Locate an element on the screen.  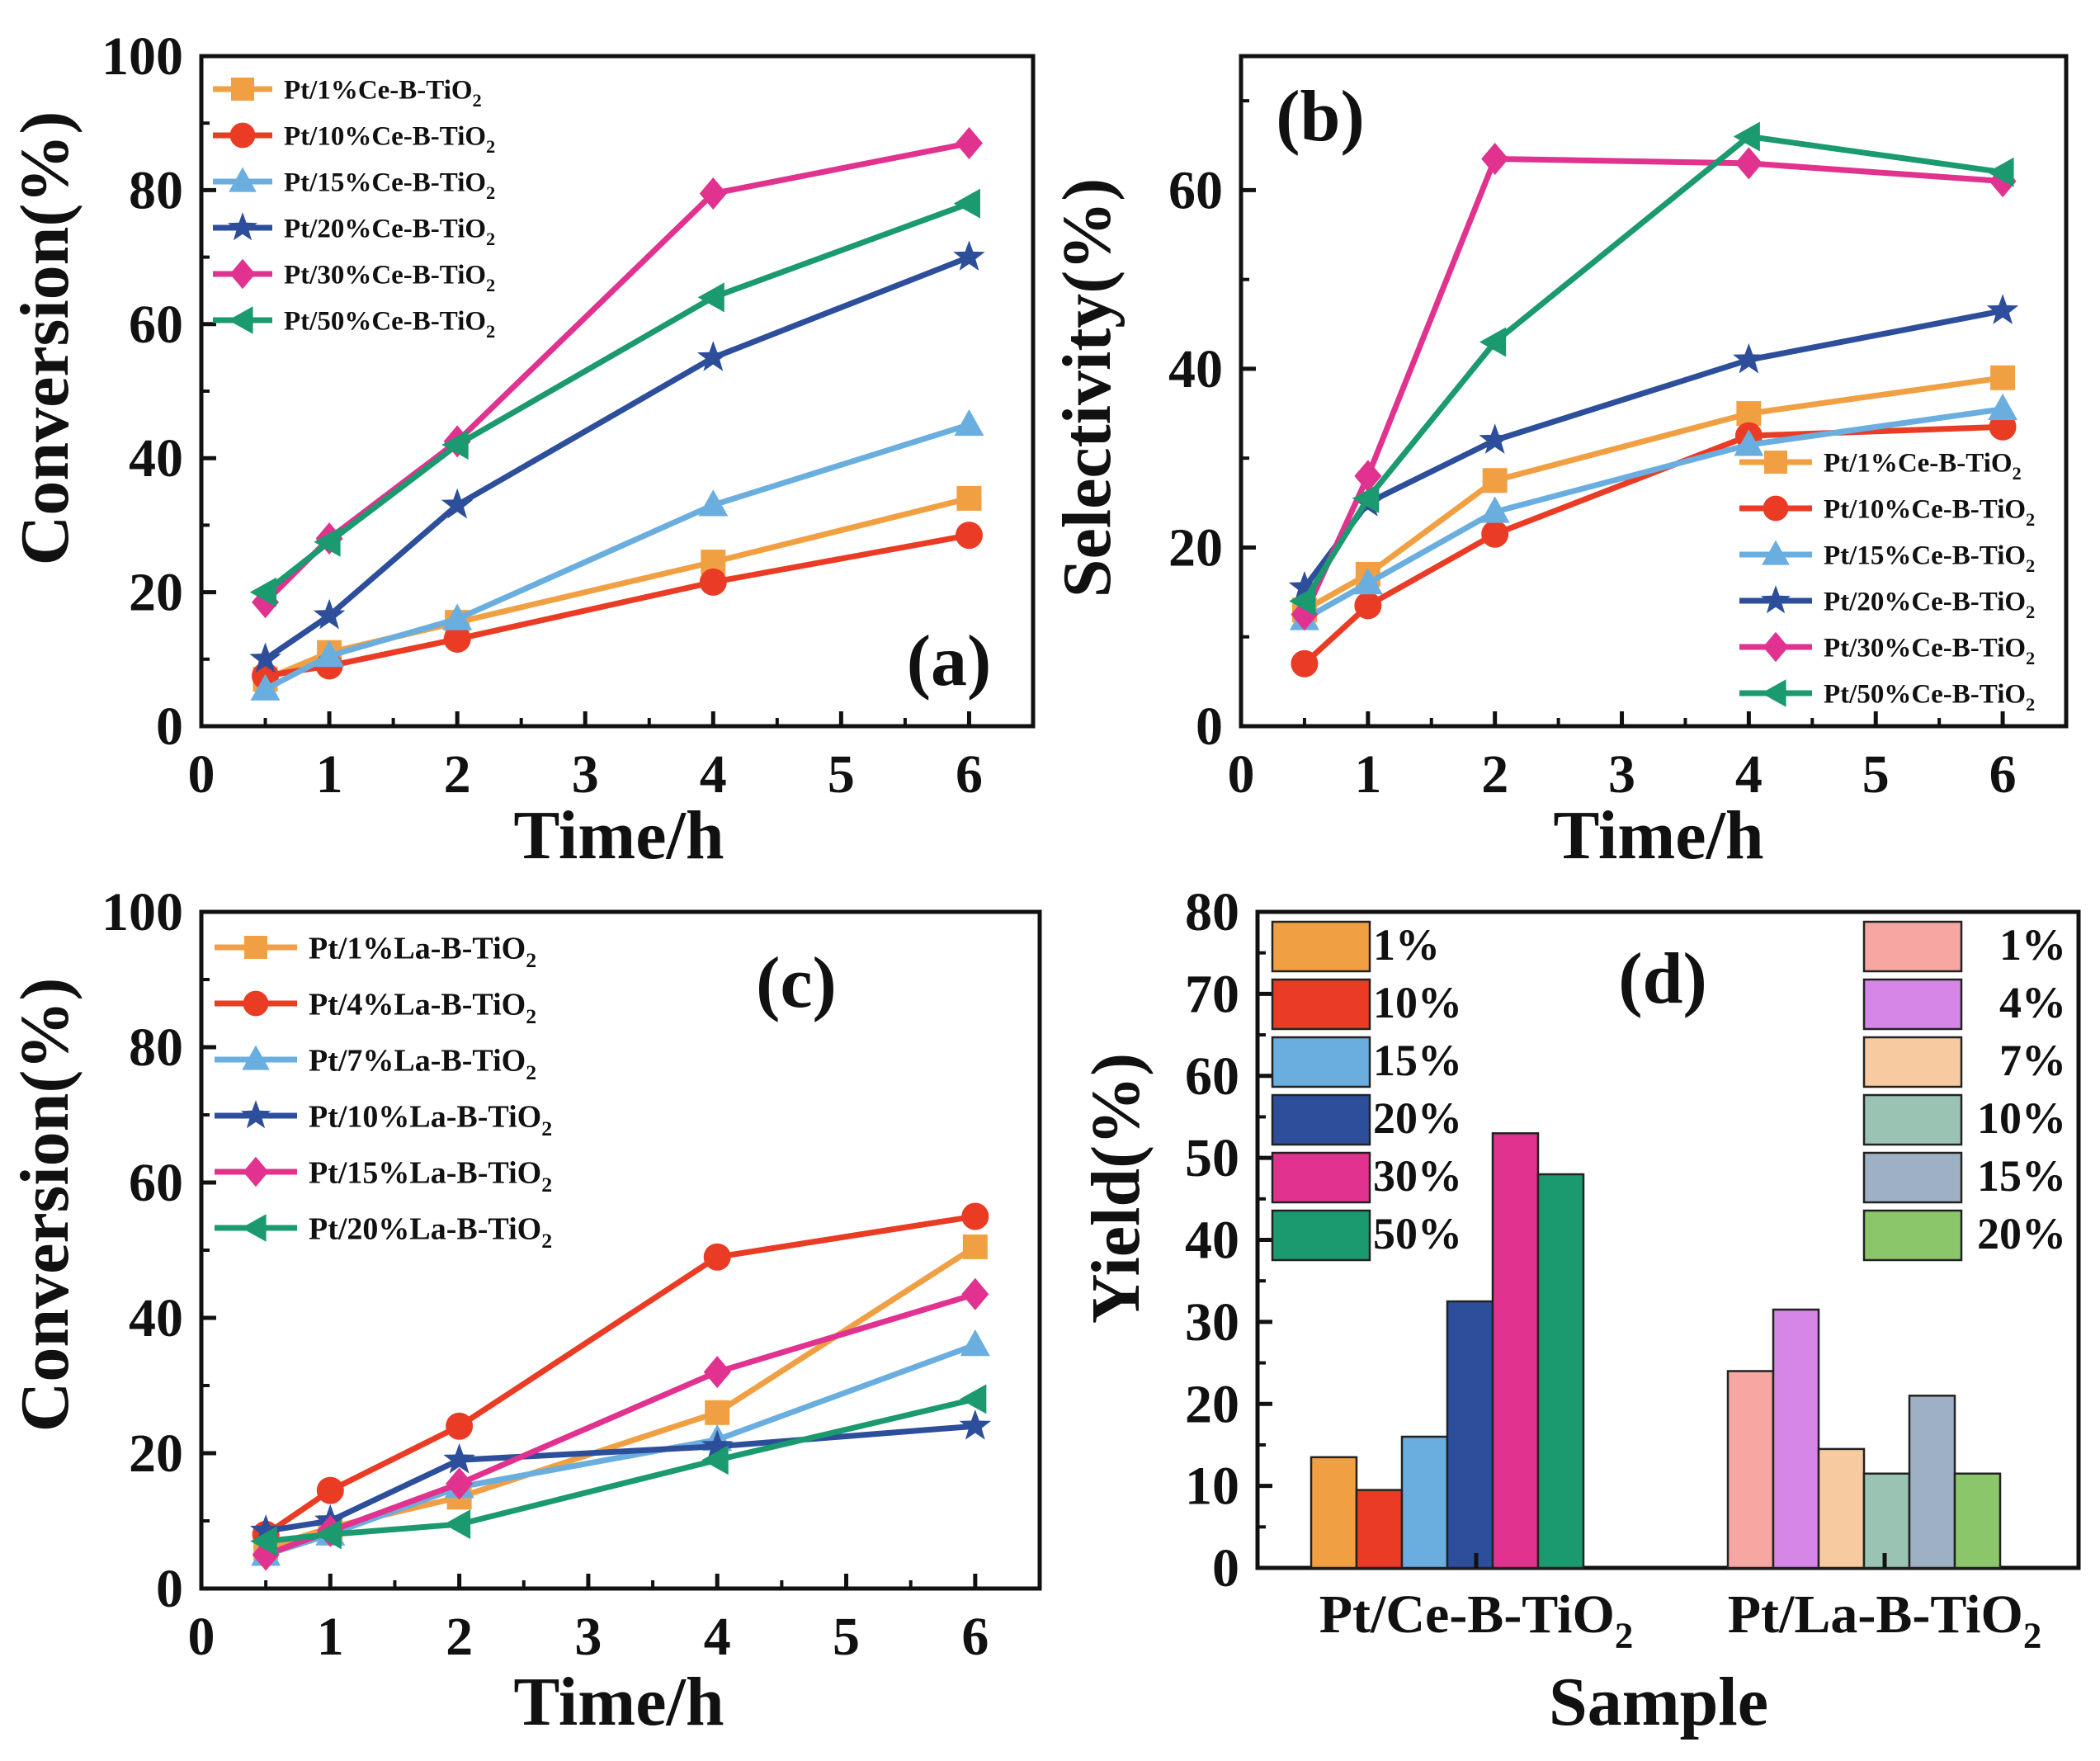
panel-b-xtick-label: 5 is located at coordinates (1876, 775).